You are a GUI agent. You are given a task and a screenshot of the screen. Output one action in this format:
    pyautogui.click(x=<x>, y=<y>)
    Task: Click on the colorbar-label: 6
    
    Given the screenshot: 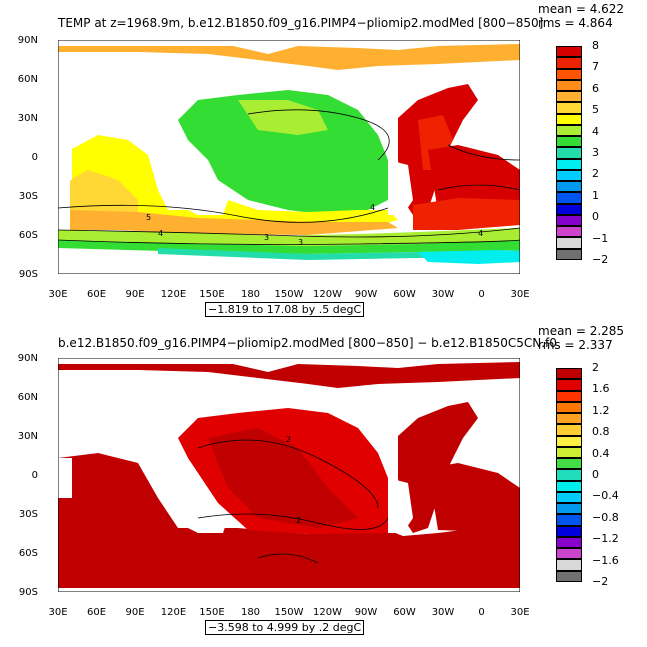 What is the action you would take?
    pyautogui.click(x=595, y=88)
    